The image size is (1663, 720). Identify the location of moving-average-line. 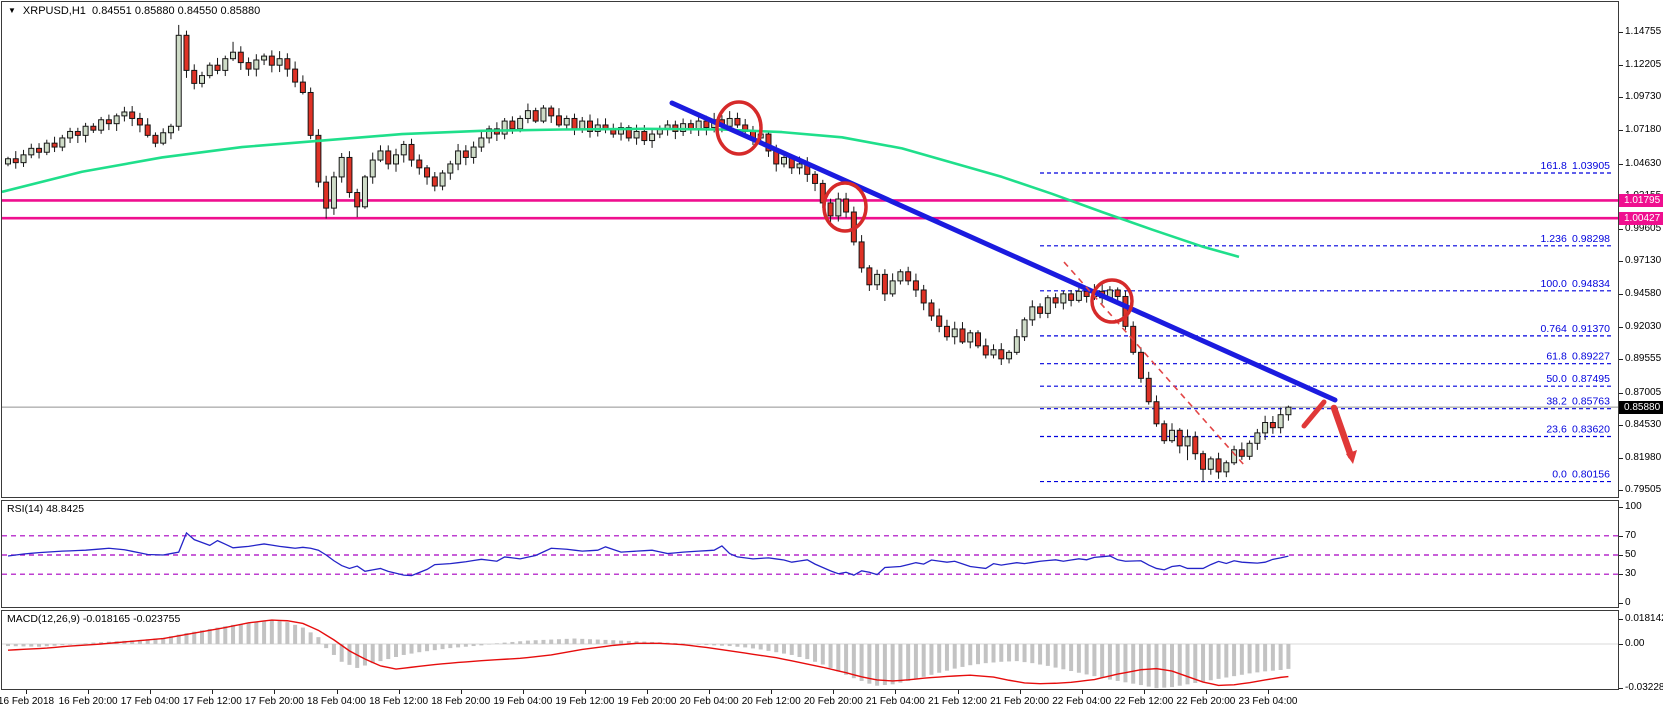
(621, 193).